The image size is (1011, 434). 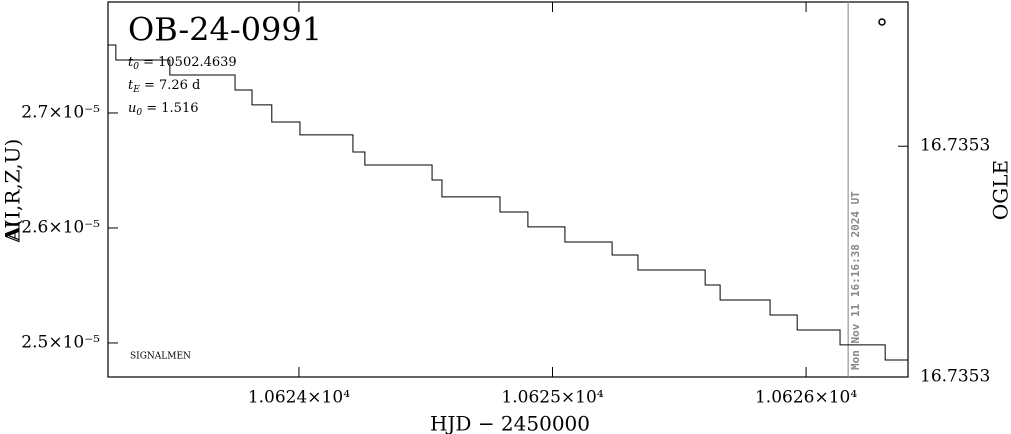 I want to click on annotation: t0 = 10502.4639, so click(x=182, y=63).